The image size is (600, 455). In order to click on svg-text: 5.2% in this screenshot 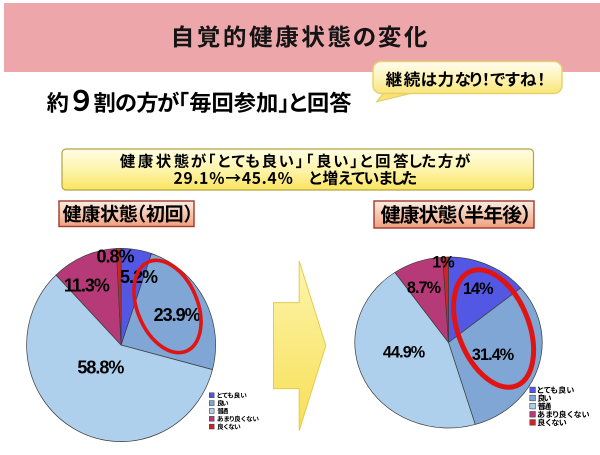, I will do `click(139, 277)`.